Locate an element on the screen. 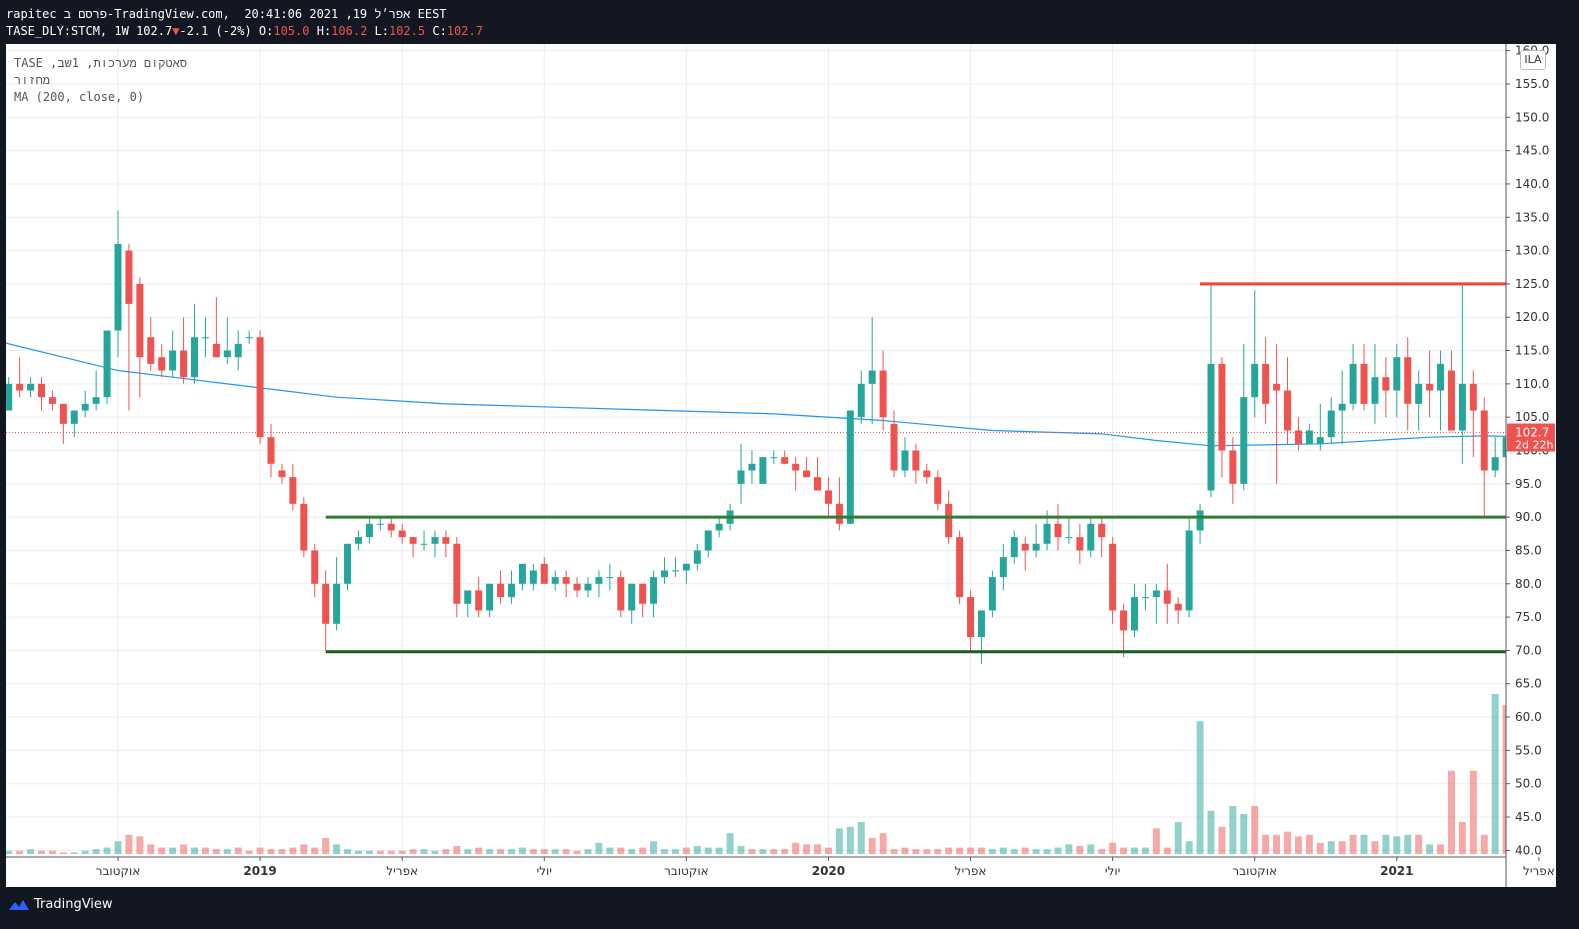 The image size is (1579, 929). close-label: C: is located at coordinates (439, 31).